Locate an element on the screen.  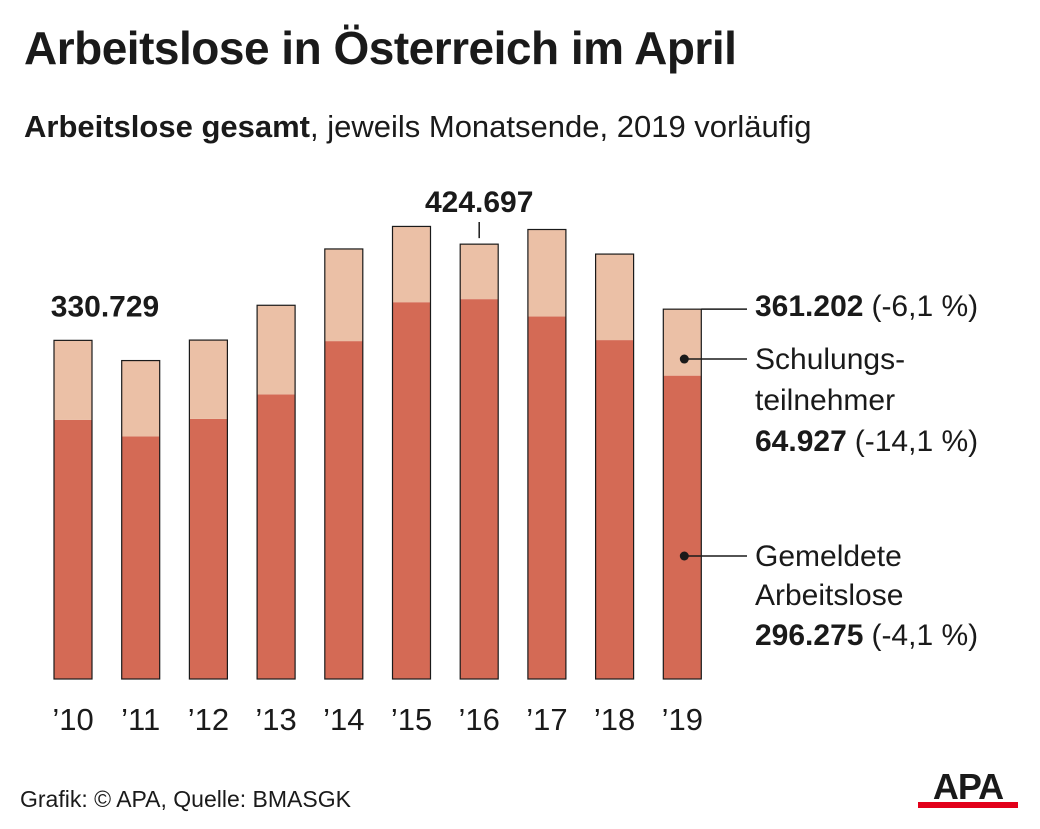
legend-schulung-line1: Schulungs- is located at coordinates (830, 359).